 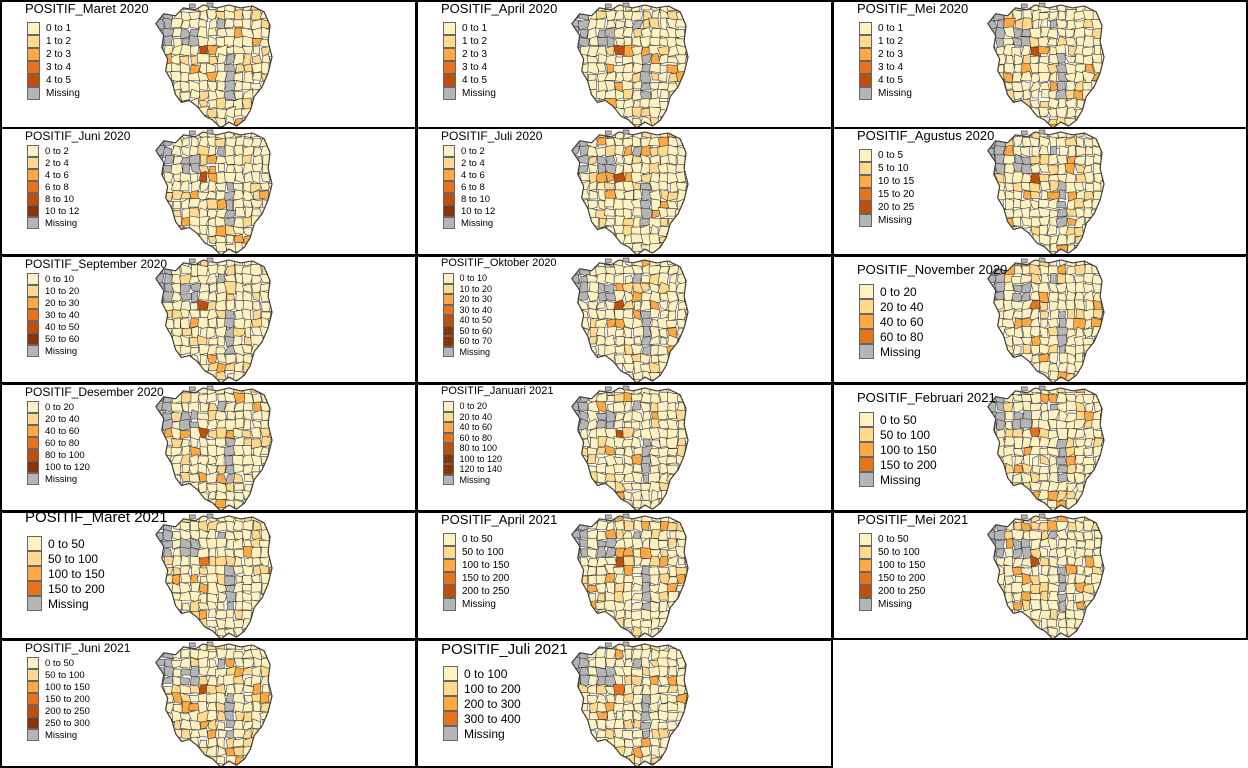 I want to click on legend-item: 0 to 20, so click(x=472, y=406).